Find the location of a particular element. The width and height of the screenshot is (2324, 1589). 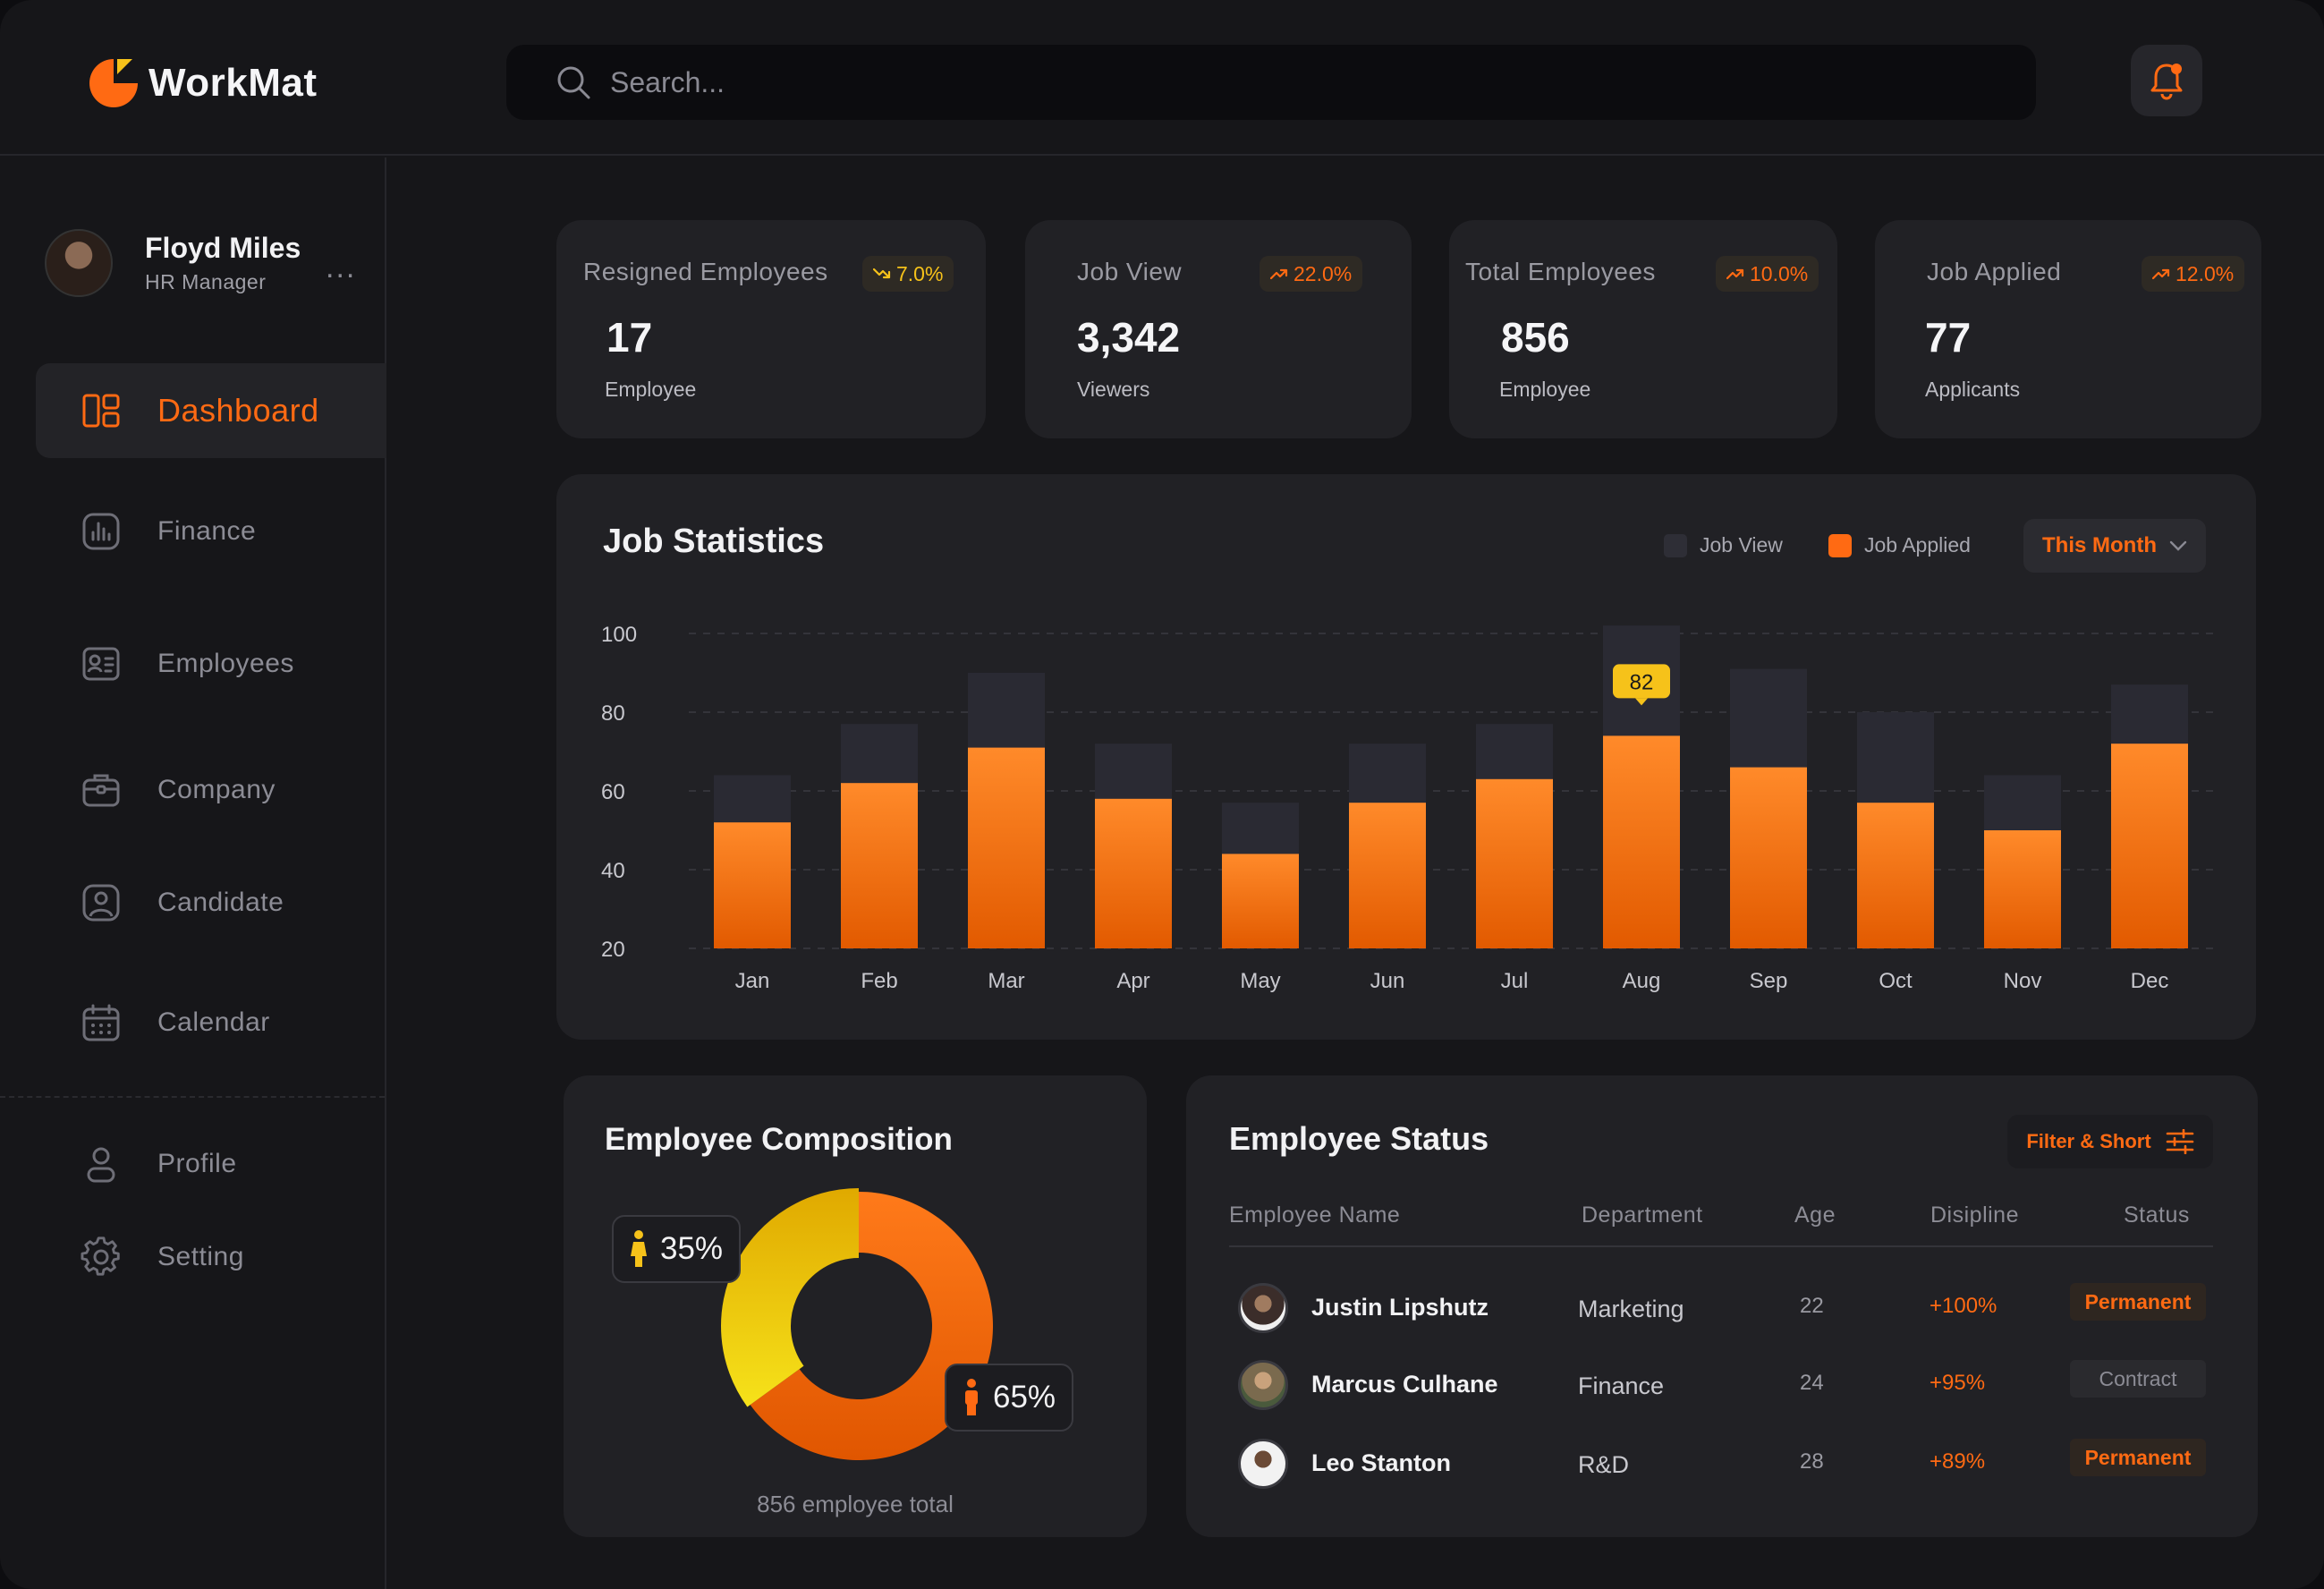

y-tick-label: 100 is located at coordinates (619, 635).